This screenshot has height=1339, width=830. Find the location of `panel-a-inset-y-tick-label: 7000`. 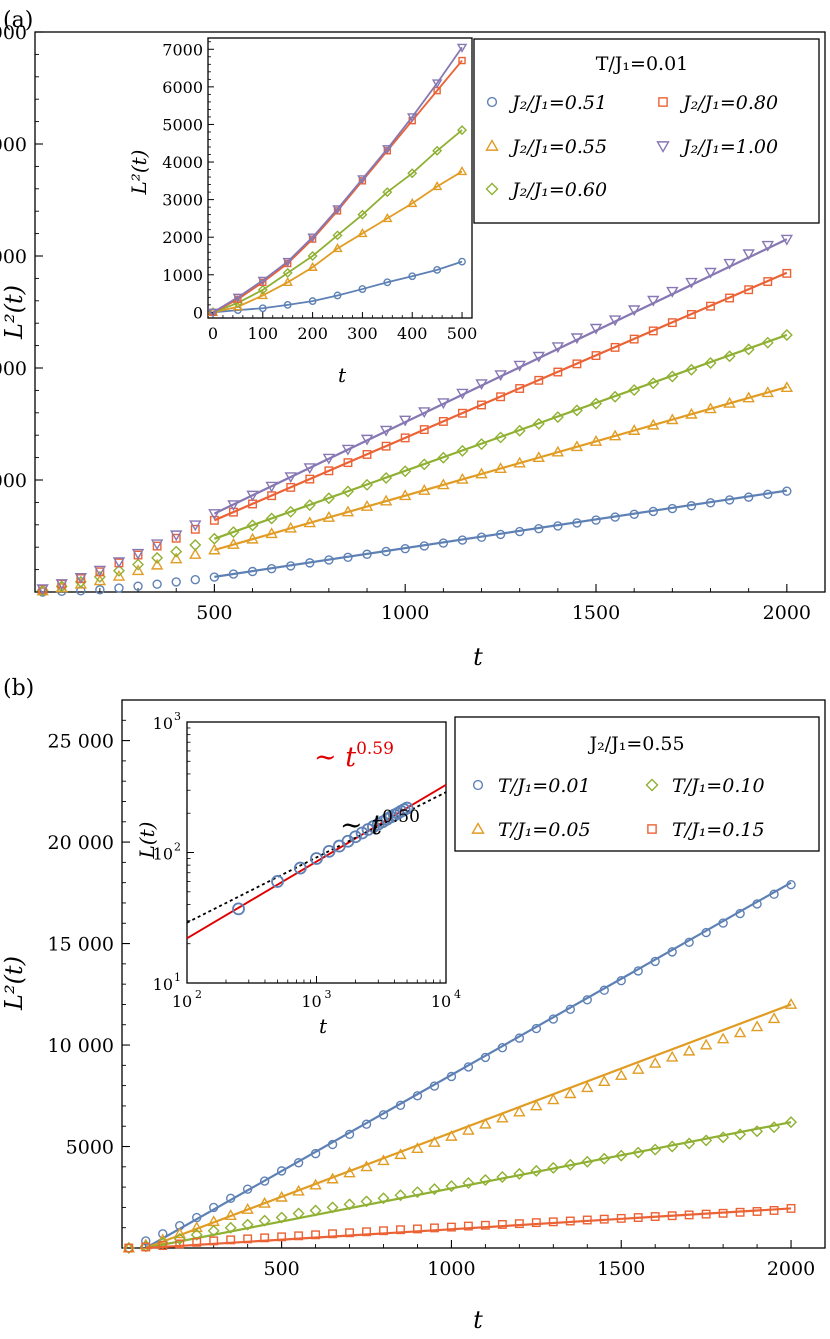

panel-a-inset-y-tick-label: 7000 is located at coordinates (182, 49).